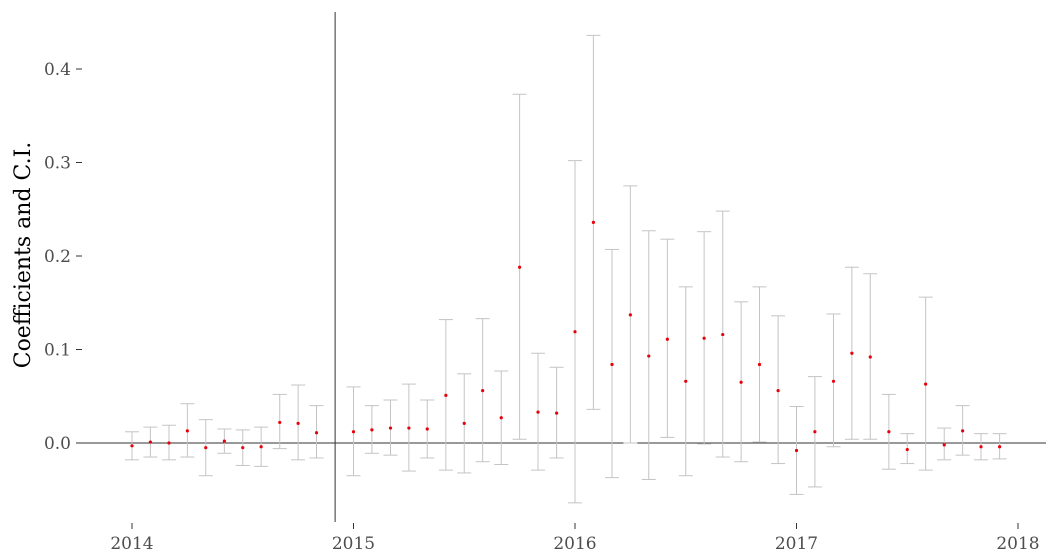 Image resolution: width=1046 pixels, height=555 pixels. I want to click on x-tick-label: 2016, so click(574, 544).